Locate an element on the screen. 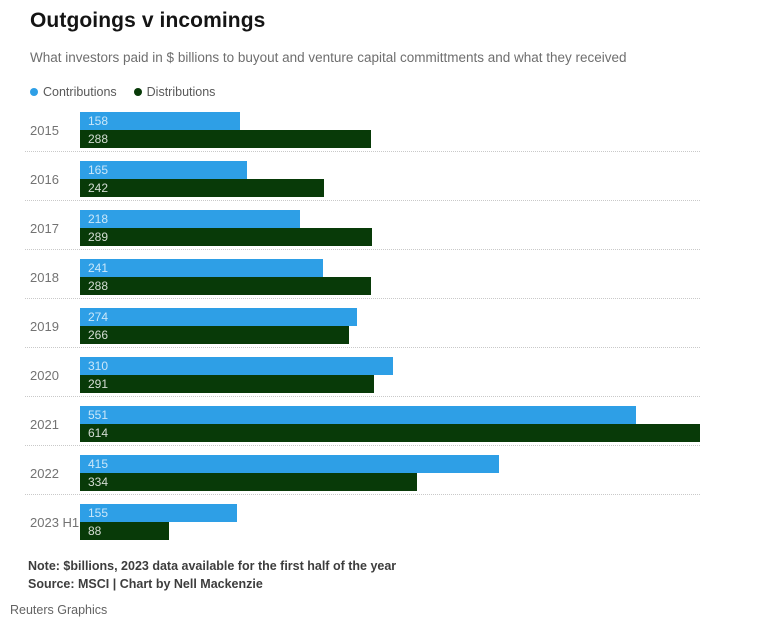  chart-row: 2016 165 242 is located at coordinates (362, 176).